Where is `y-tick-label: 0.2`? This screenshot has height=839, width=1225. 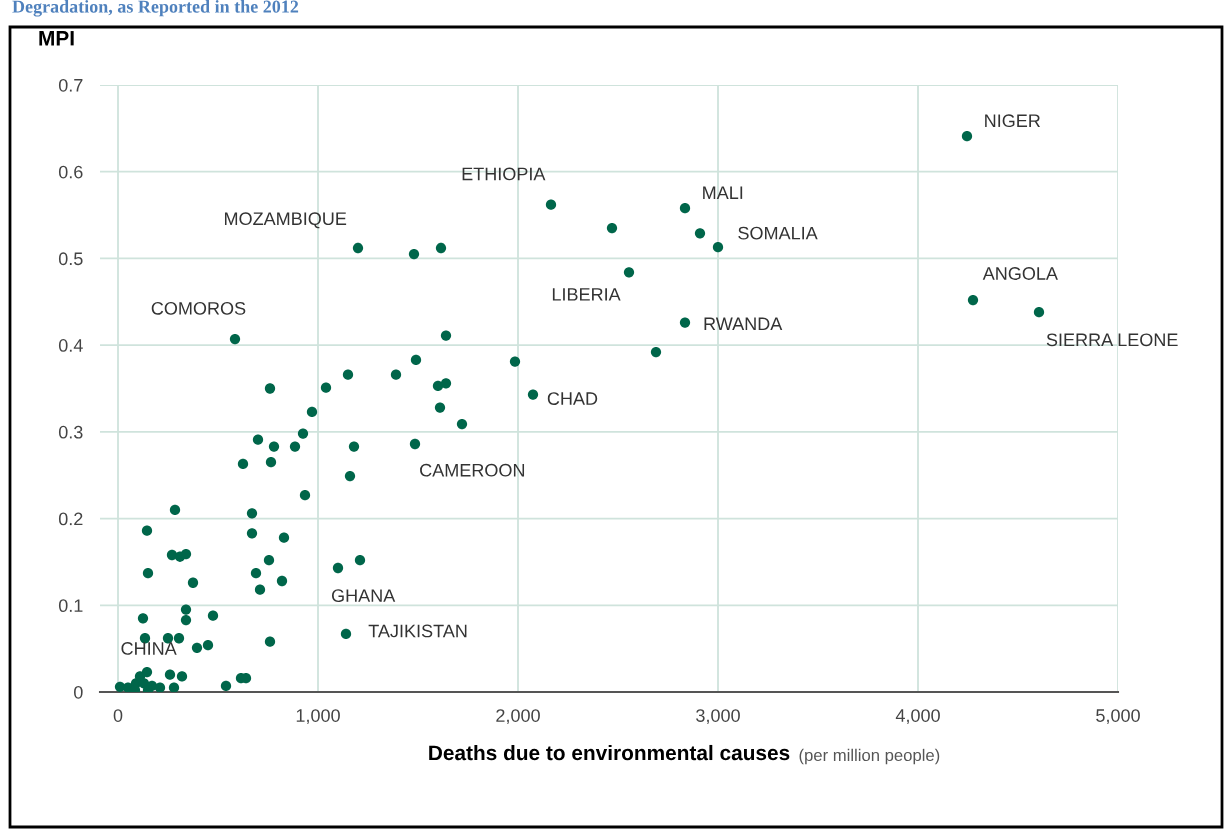
y-tick-label: 0.2 is located at coordinates (70, 519).